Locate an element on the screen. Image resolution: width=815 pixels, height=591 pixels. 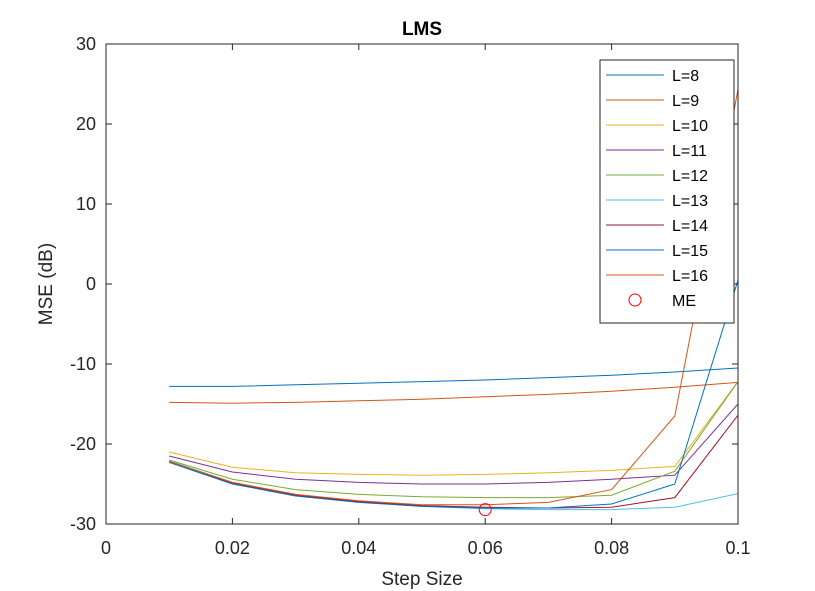
x-tick-label: 0.1 is located at coordinates (737, 548).